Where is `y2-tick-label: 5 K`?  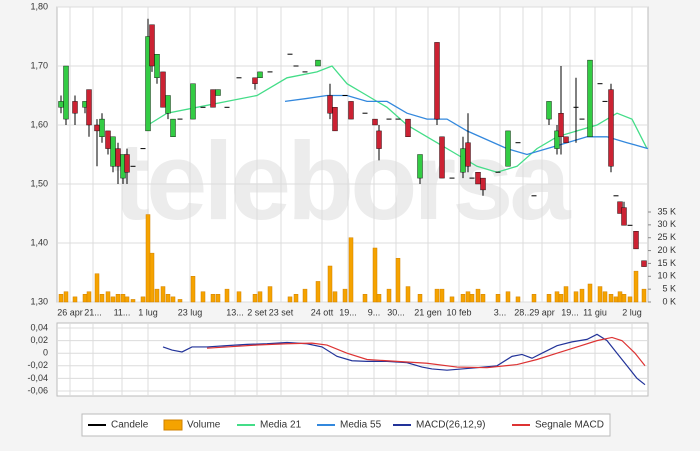 y2-tick-label: 5 K is located at coordinates (669, 289).